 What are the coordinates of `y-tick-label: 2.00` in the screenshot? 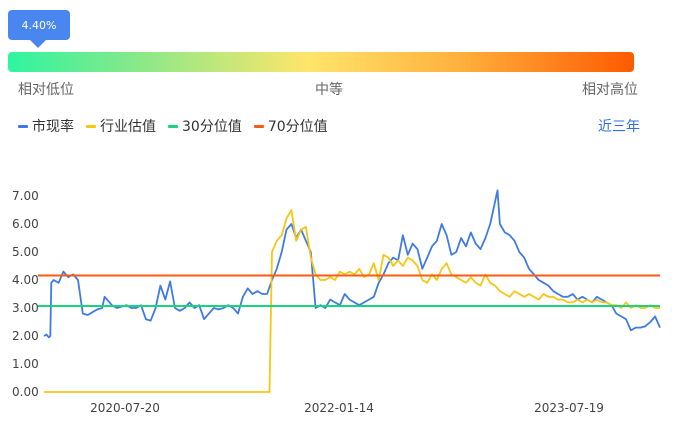 It's located at (25, 336).